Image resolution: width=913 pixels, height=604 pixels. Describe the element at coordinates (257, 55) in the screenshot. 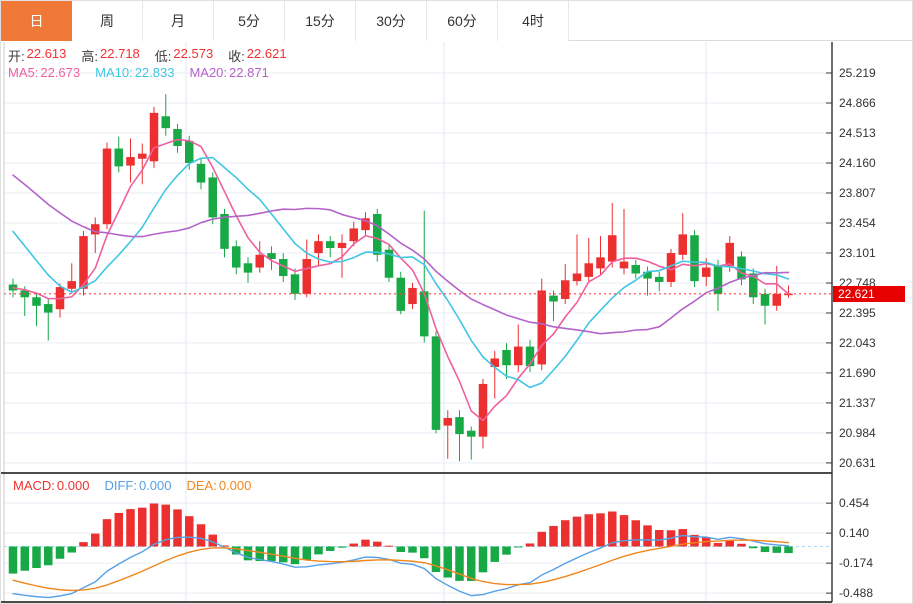

I see `legend-ohlc-close: 收: 22.621` at that location.